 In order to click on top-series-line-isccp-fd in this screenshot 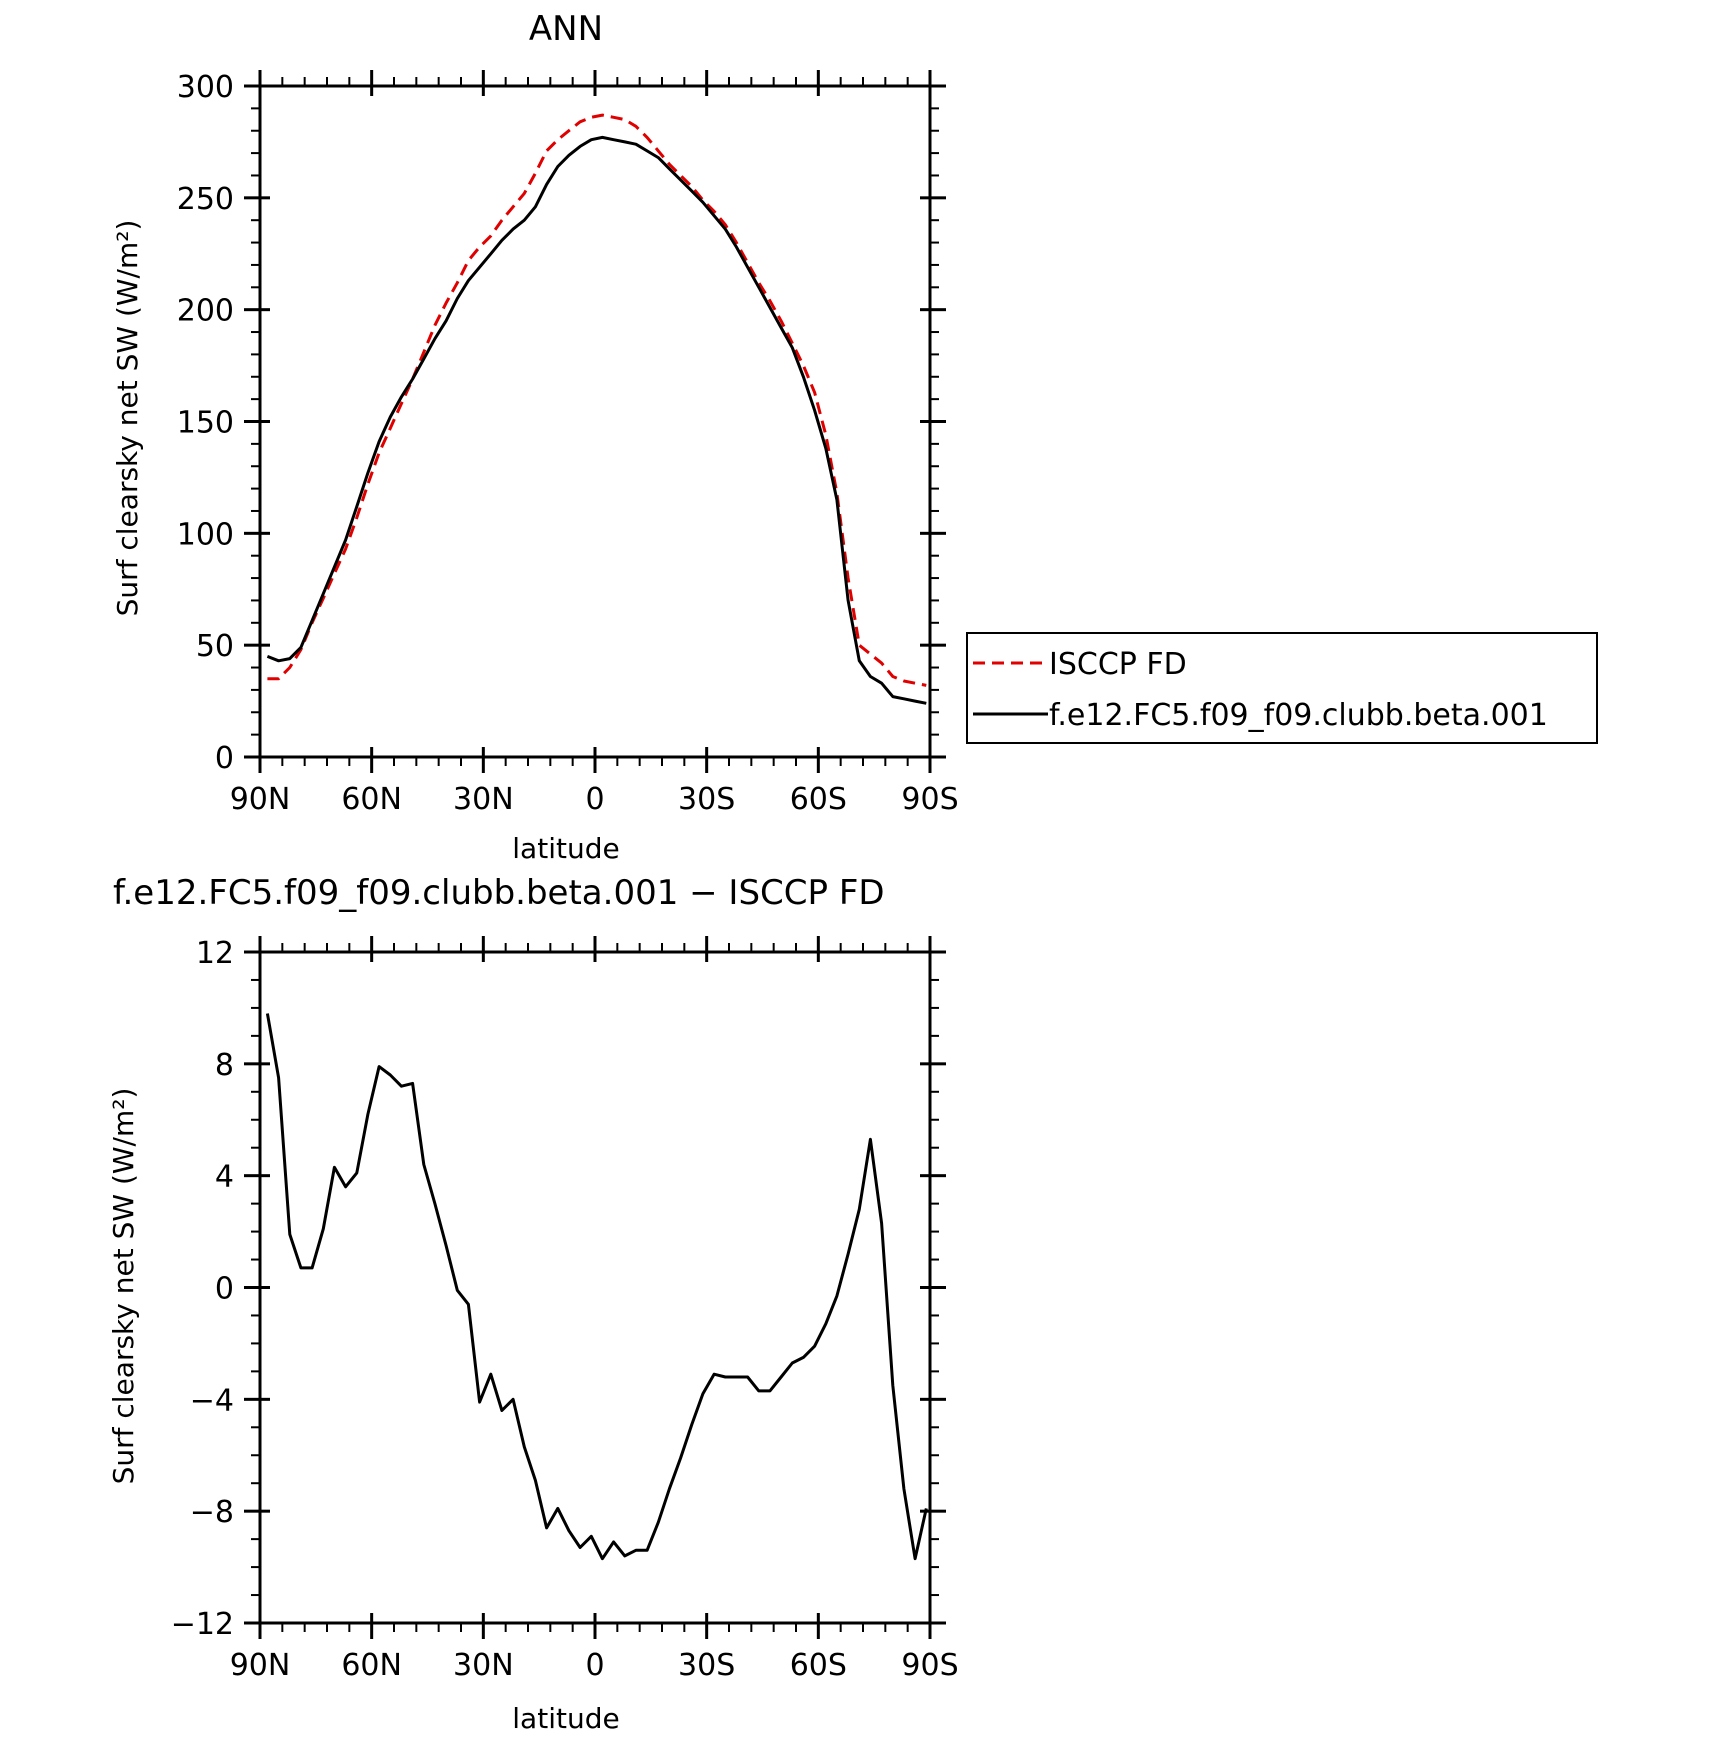, I will do `click(597, 400)`.